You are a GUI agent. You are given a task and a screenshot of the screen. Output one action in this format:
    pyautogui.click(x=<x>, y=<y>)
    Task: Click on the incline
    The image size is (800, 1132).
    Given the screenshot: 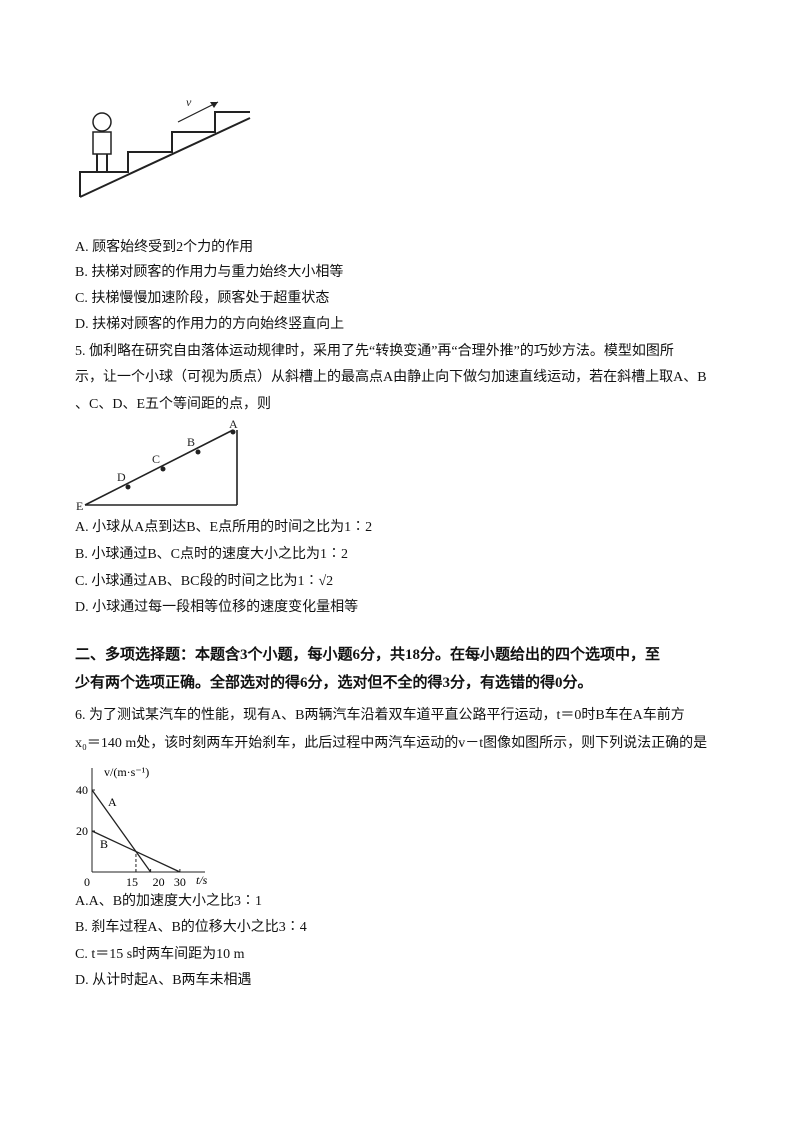 What is the action you would take?
    pyautogui.click(x=159, y=467)
    